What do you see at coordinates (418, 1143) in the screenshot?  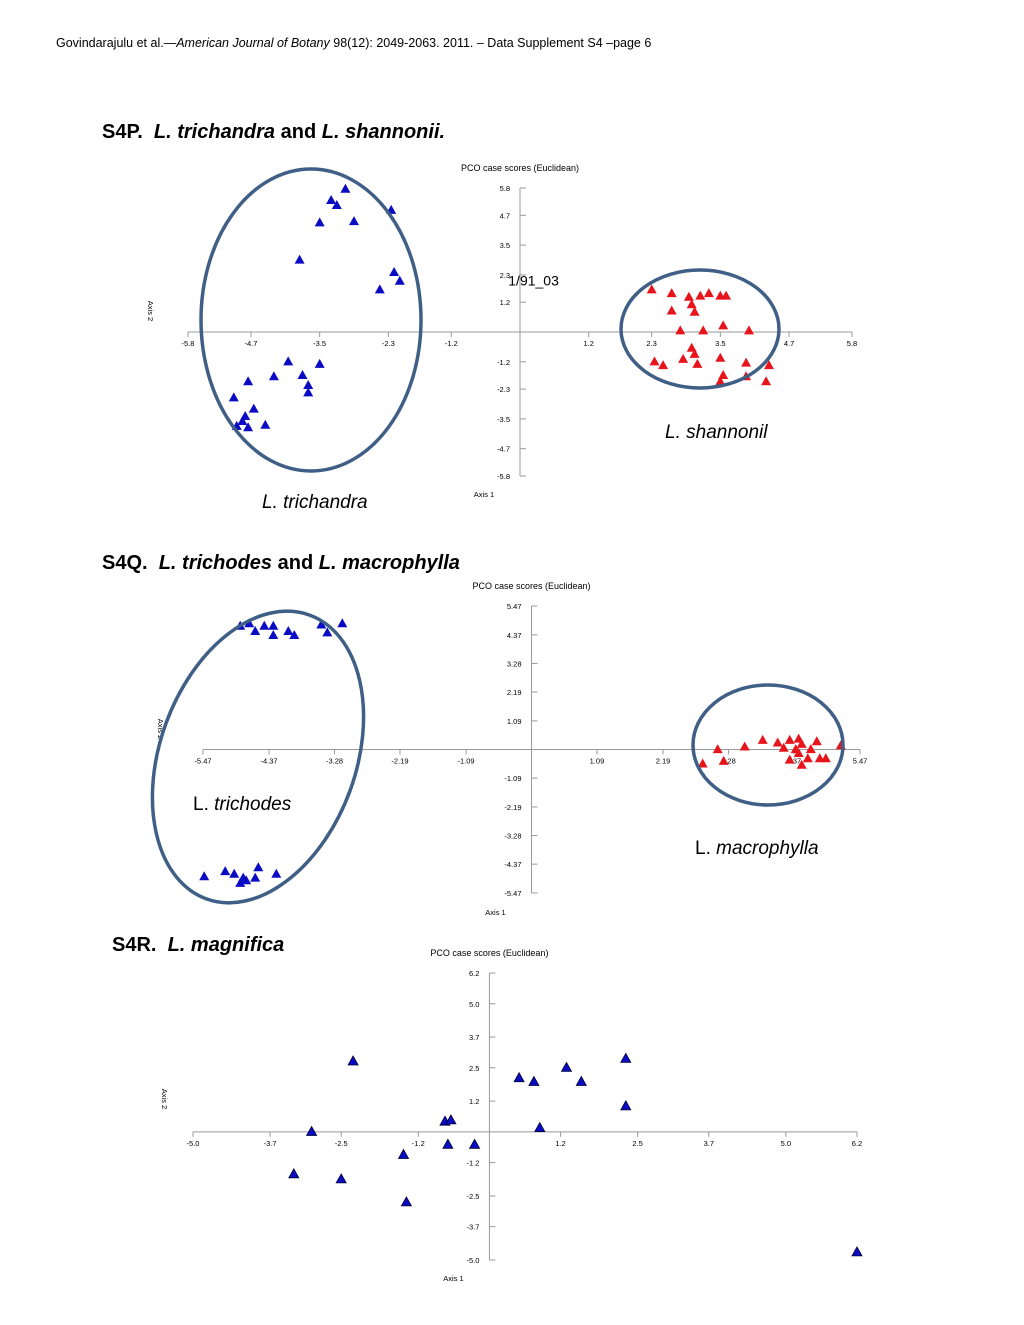 I see `x-tick-label: -1.2` at bounding box center [418, 1143].